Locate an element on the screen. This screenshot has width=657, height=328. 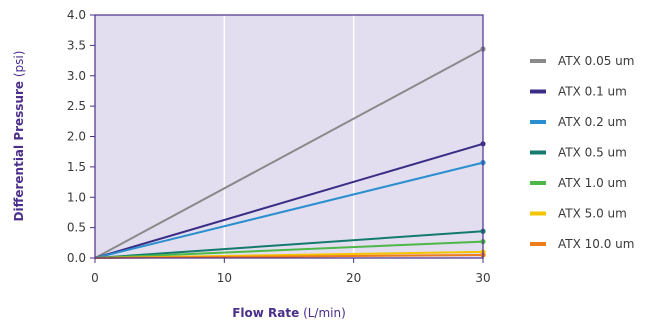
y-tick-label-8: 4.0 is located at coordinates (76, 15).